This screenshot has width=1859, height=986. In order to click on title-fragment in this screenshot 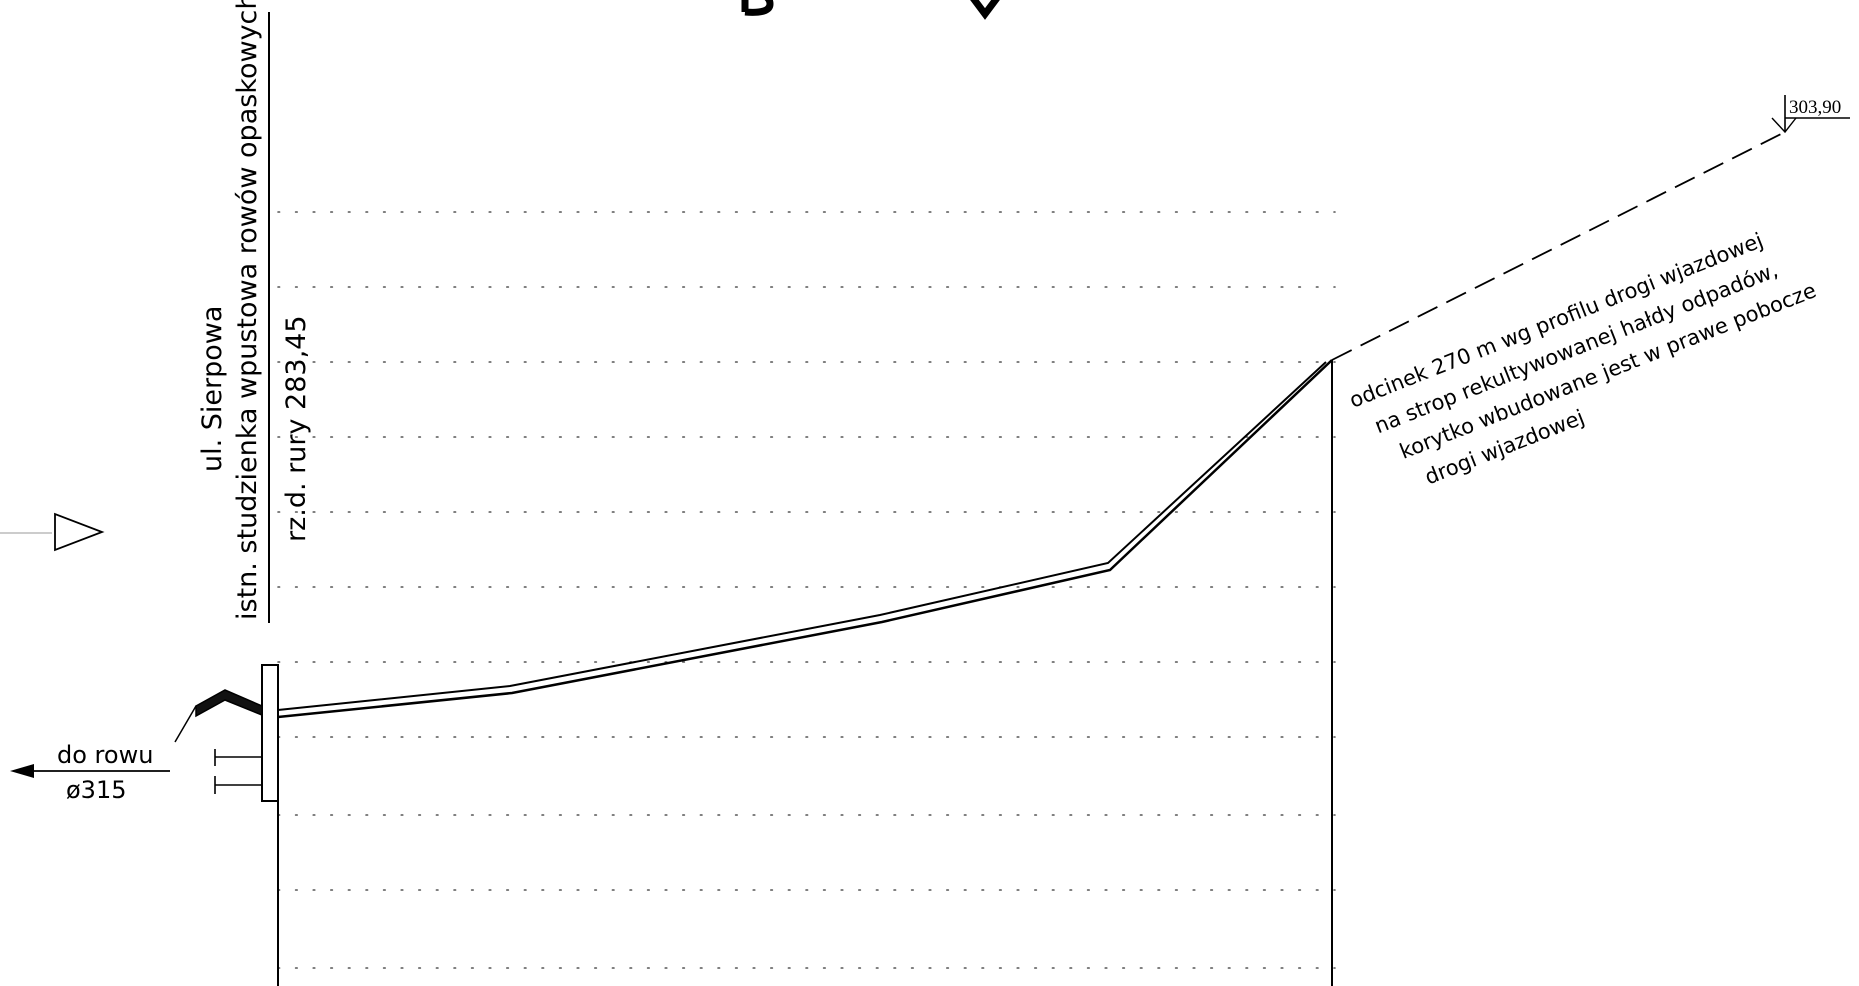, I will do `click(870, 10)`.